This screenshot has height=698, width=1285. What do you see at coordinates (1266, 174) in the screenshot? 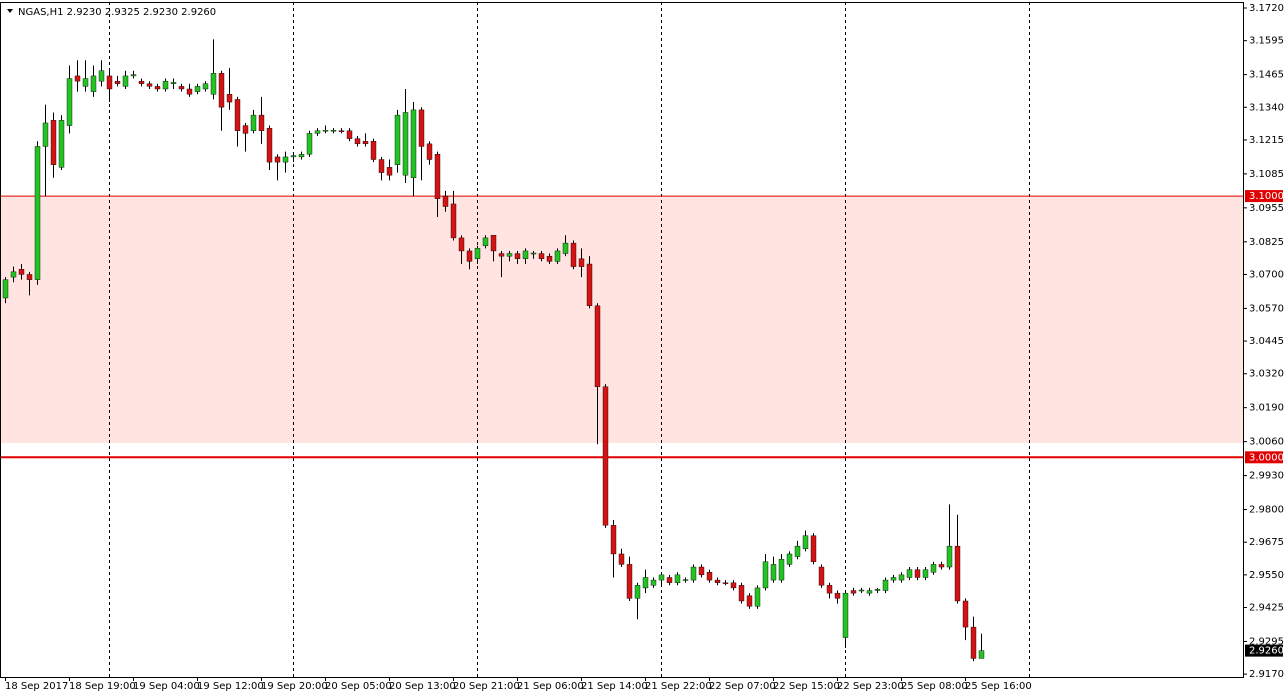
I see `y-tick-label: 3.1085` at bounding box center [1266, 174].